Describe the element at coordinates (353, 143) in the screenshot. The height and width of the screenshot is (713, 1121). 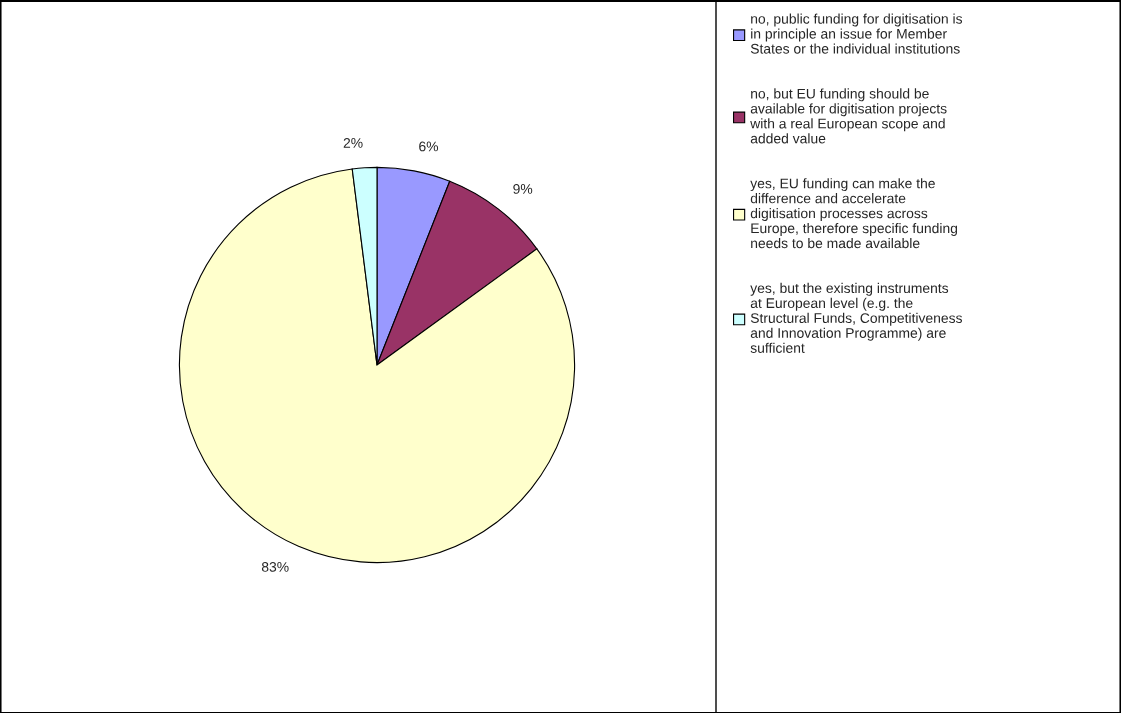
I see `data-label: 2%` at that location.